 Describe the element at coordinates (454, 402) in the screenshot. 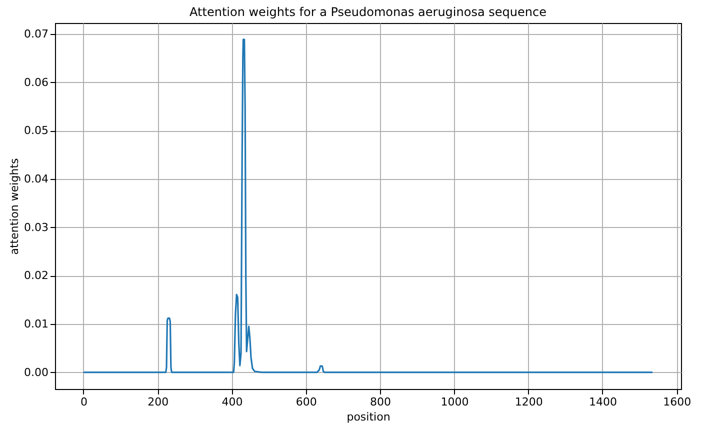

I see `x-tick-label: 1000` at that location.